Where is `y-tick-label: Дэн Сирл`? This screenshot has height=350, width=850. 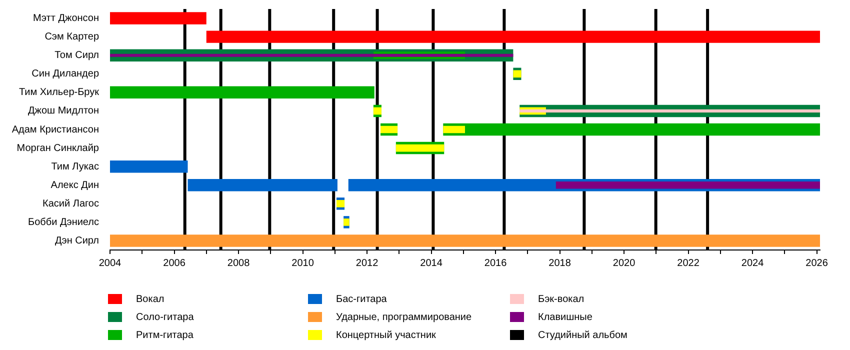
y-tick-label: Дэн Сирл is located at coordinates (77, 240).